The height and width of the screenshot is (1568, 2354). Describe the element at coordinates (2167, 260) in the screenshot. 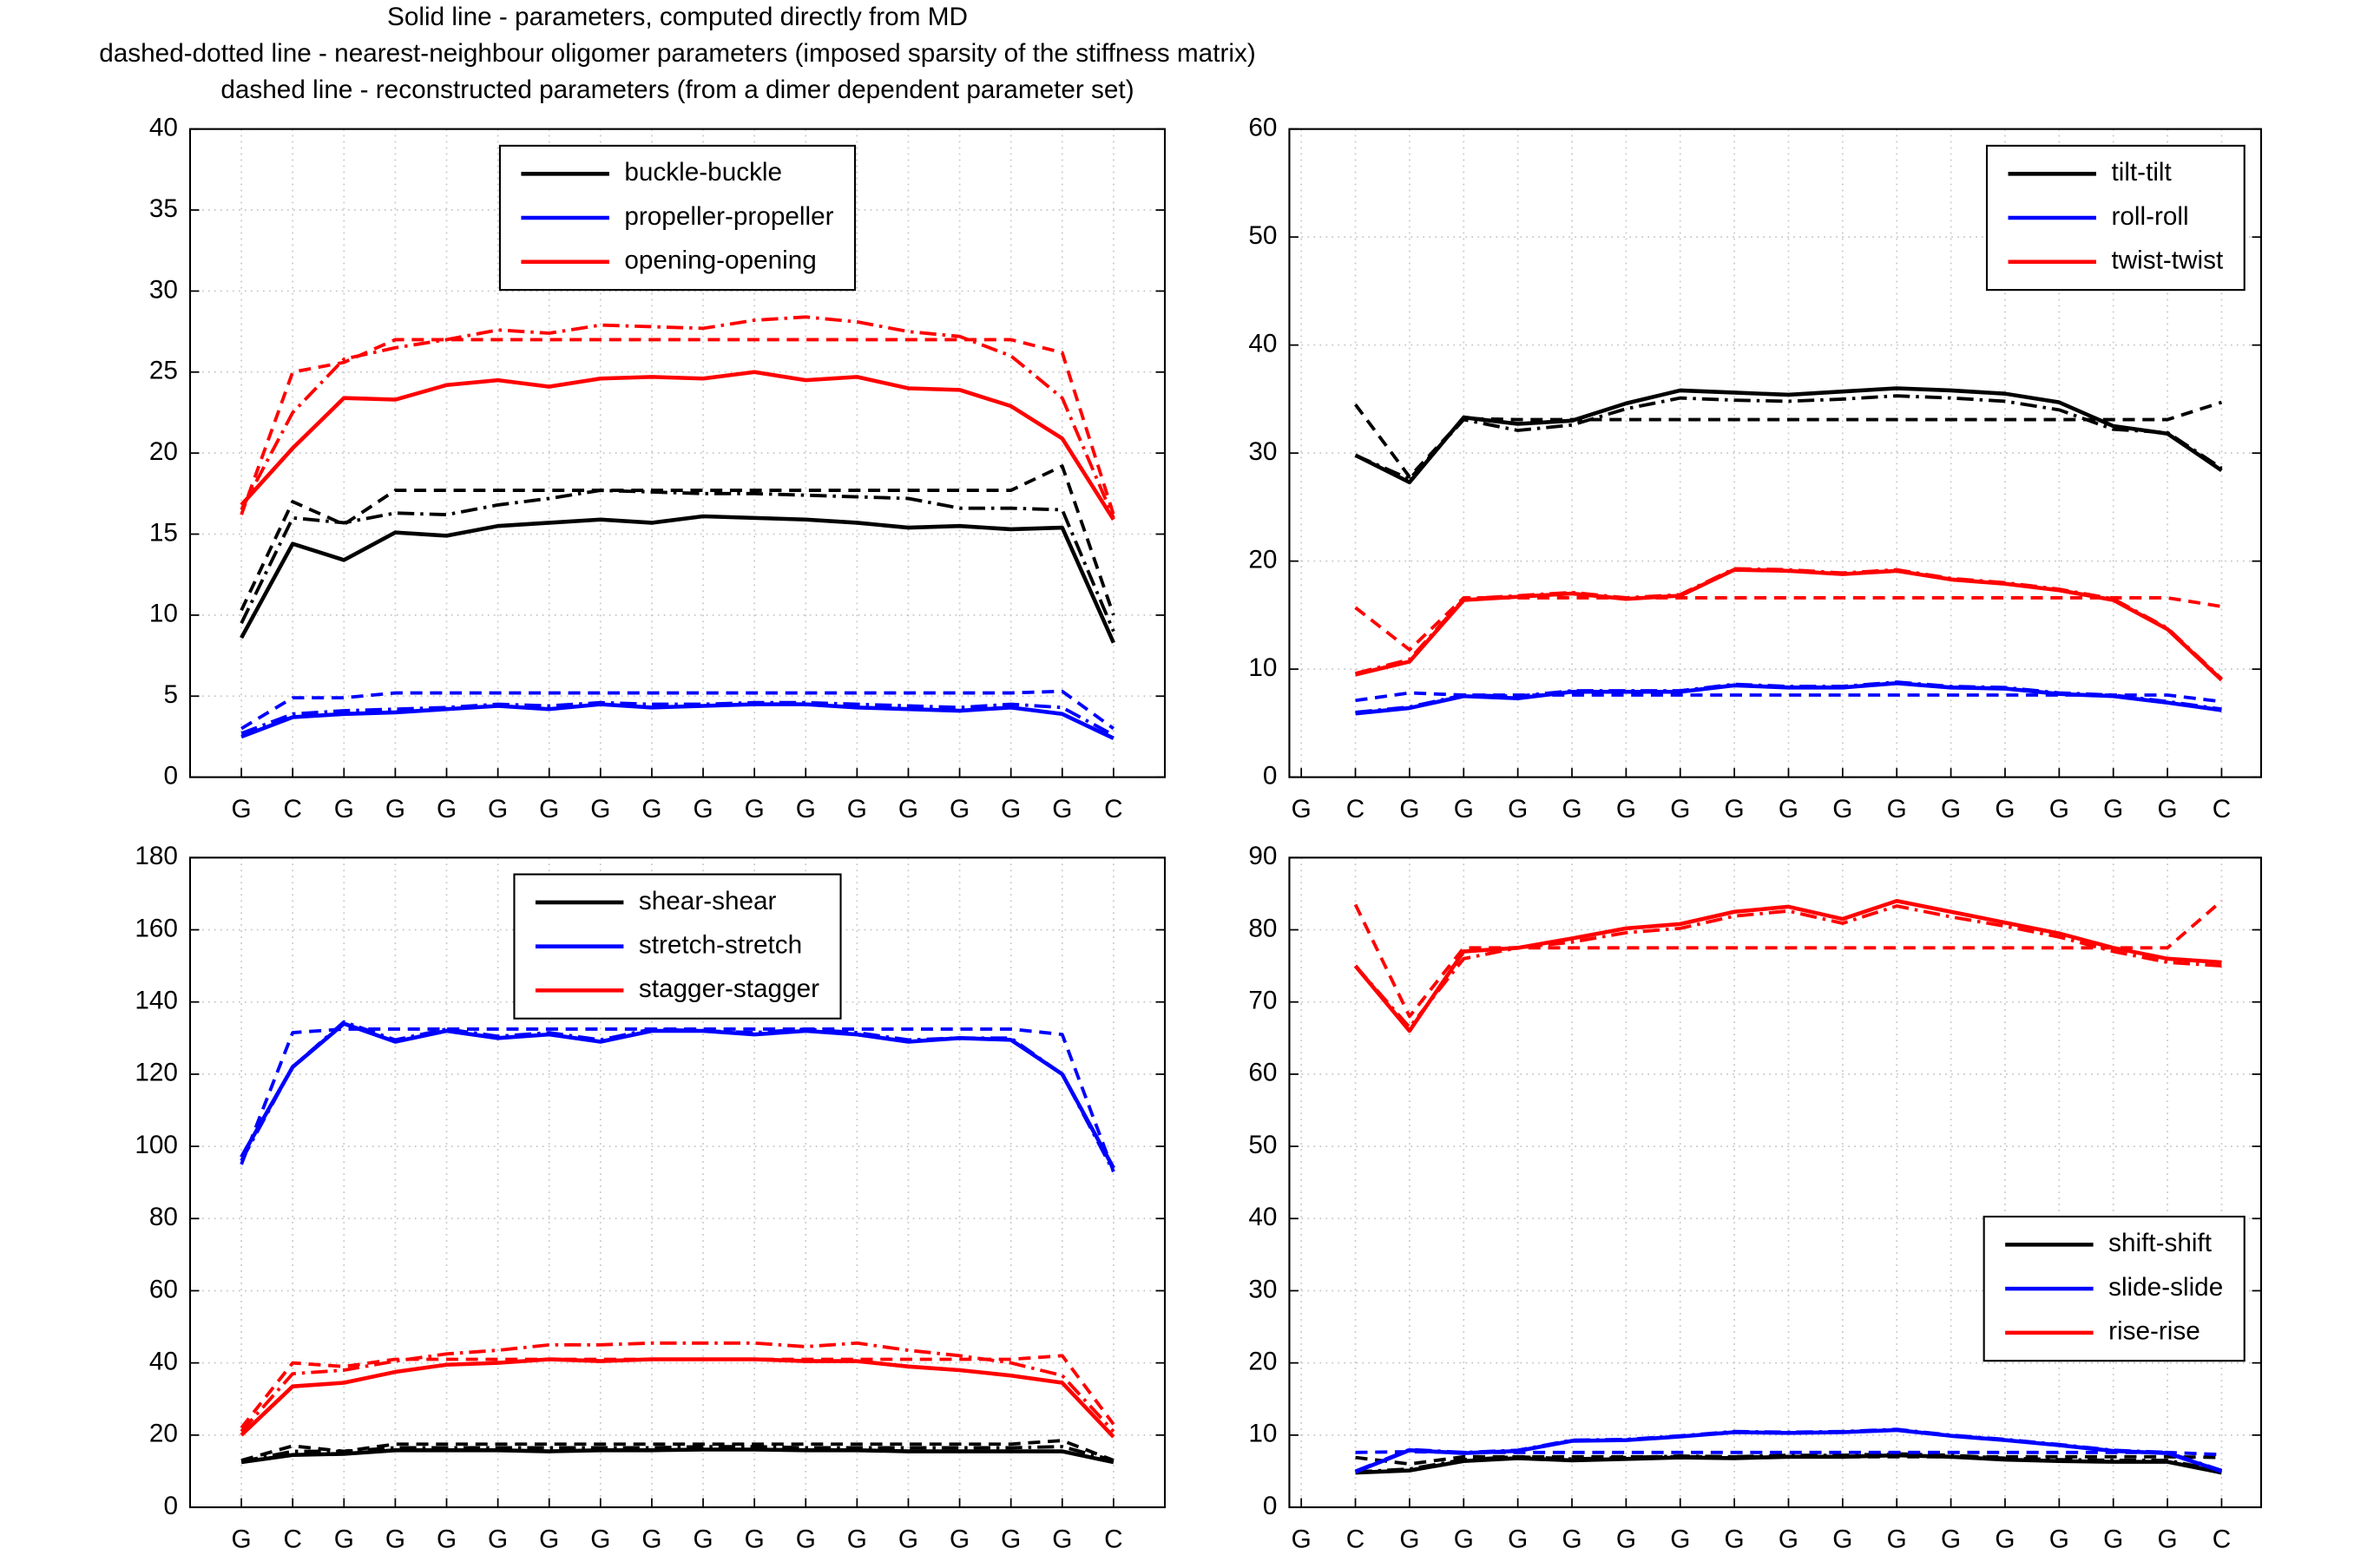

I see `legend-label: twist-twist` at that location.